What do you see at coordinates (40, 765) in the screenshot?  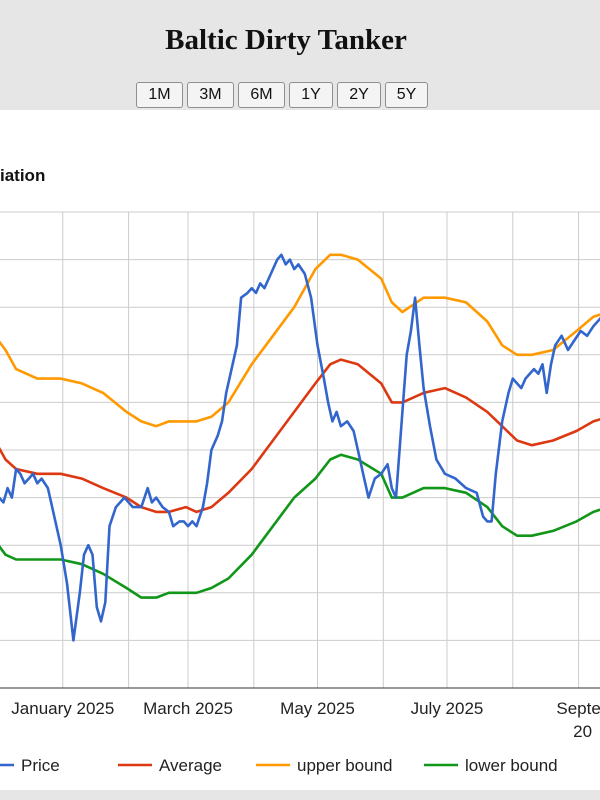 I see `legend-label: Price` at bounding box center [40, 765].